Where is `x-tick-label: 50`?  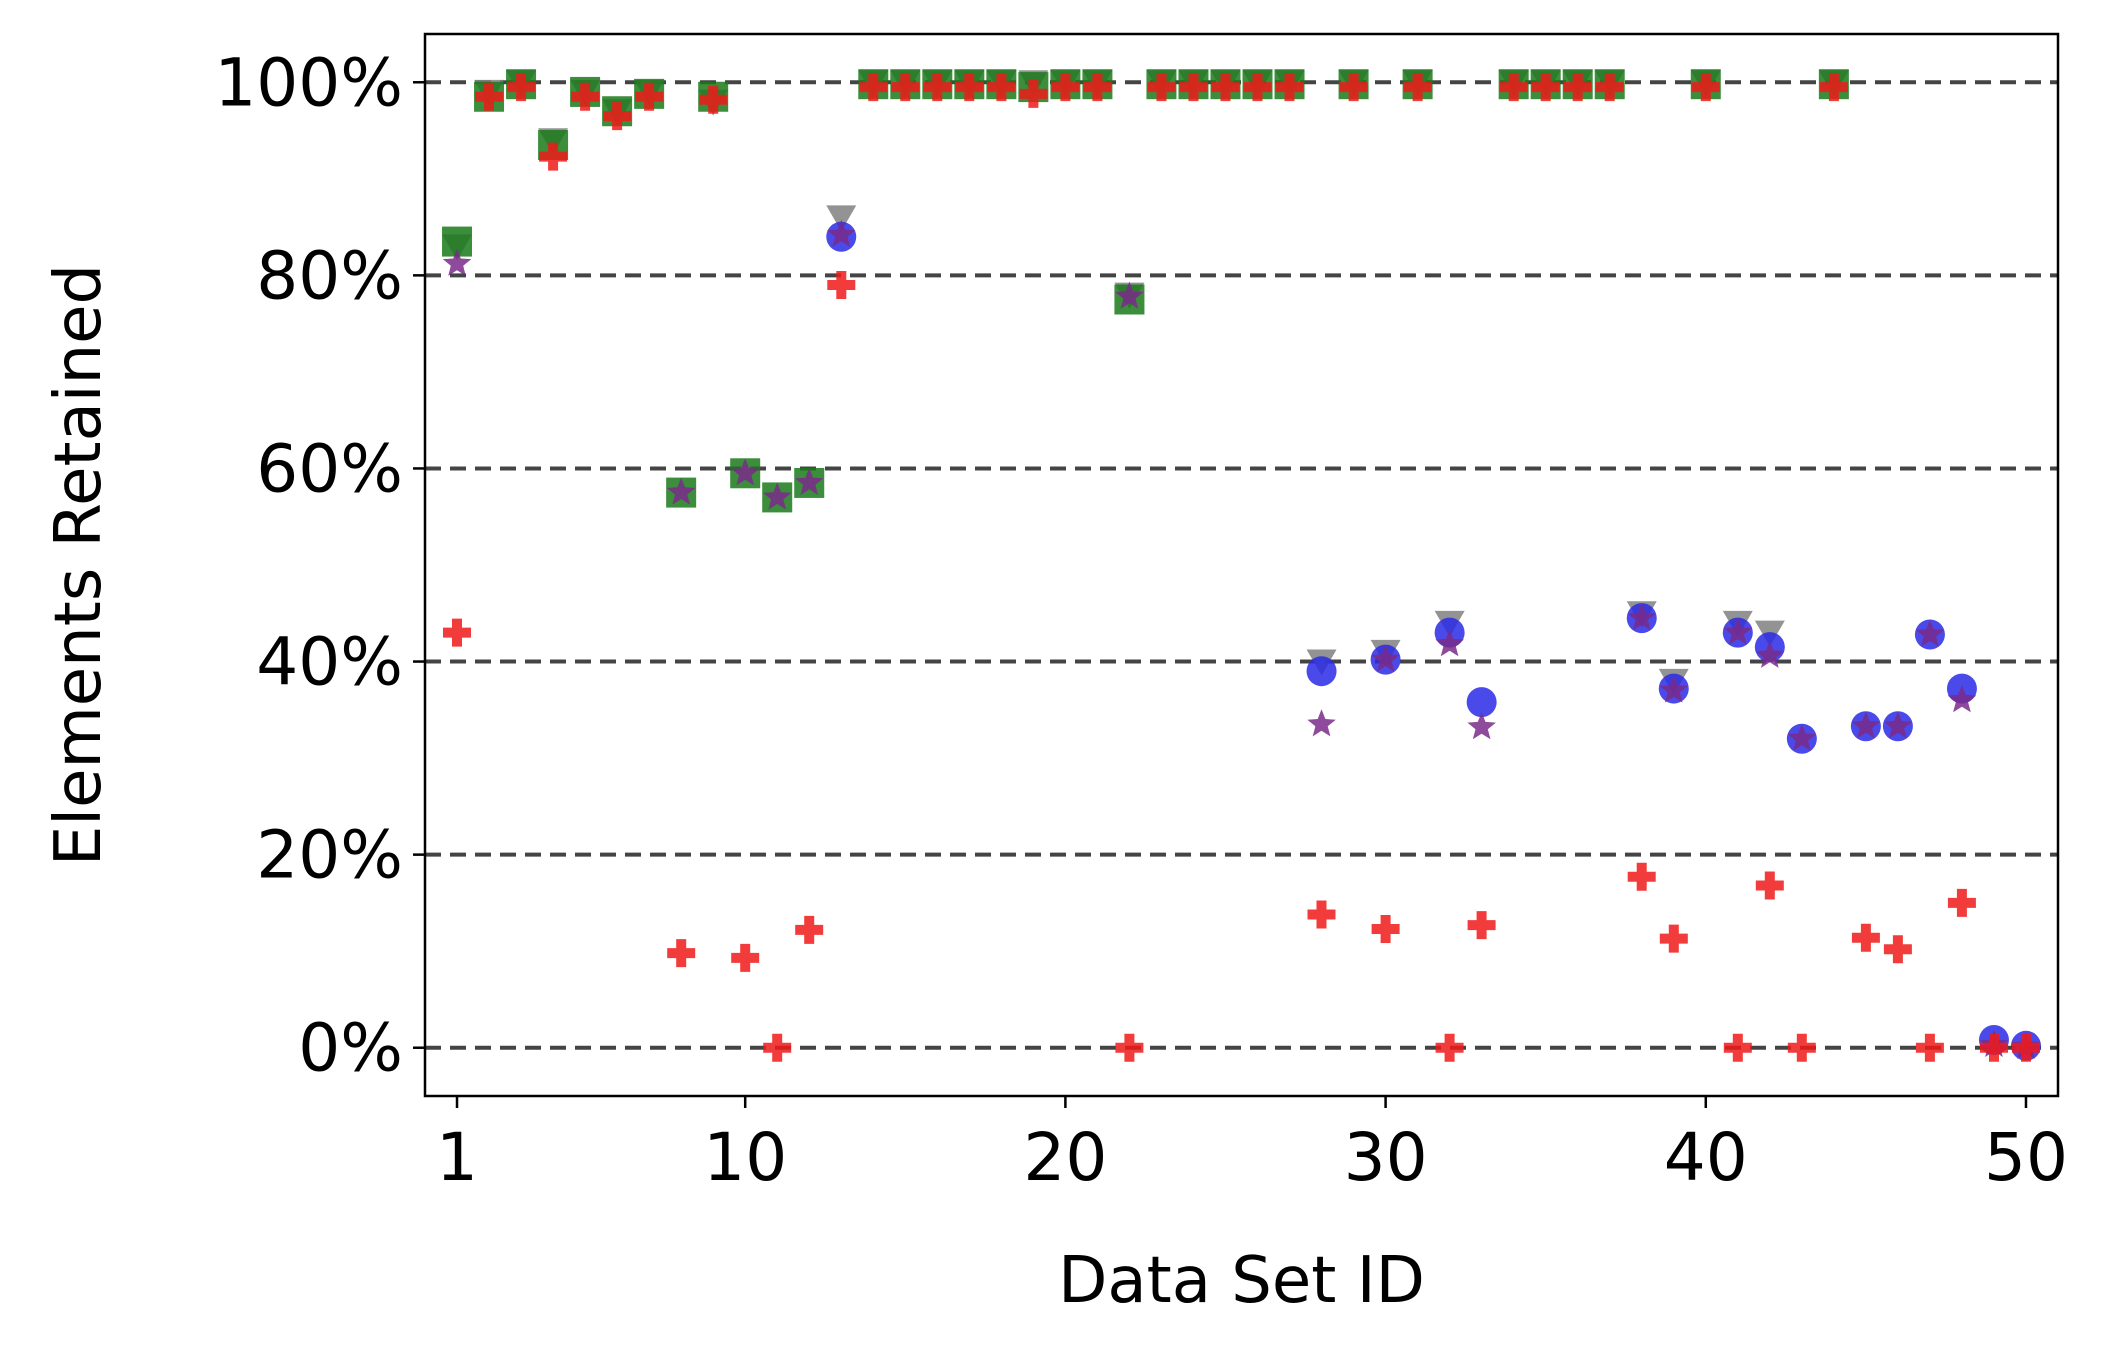 x-tick-label: 50 is located at coordinates (2026, 1157).